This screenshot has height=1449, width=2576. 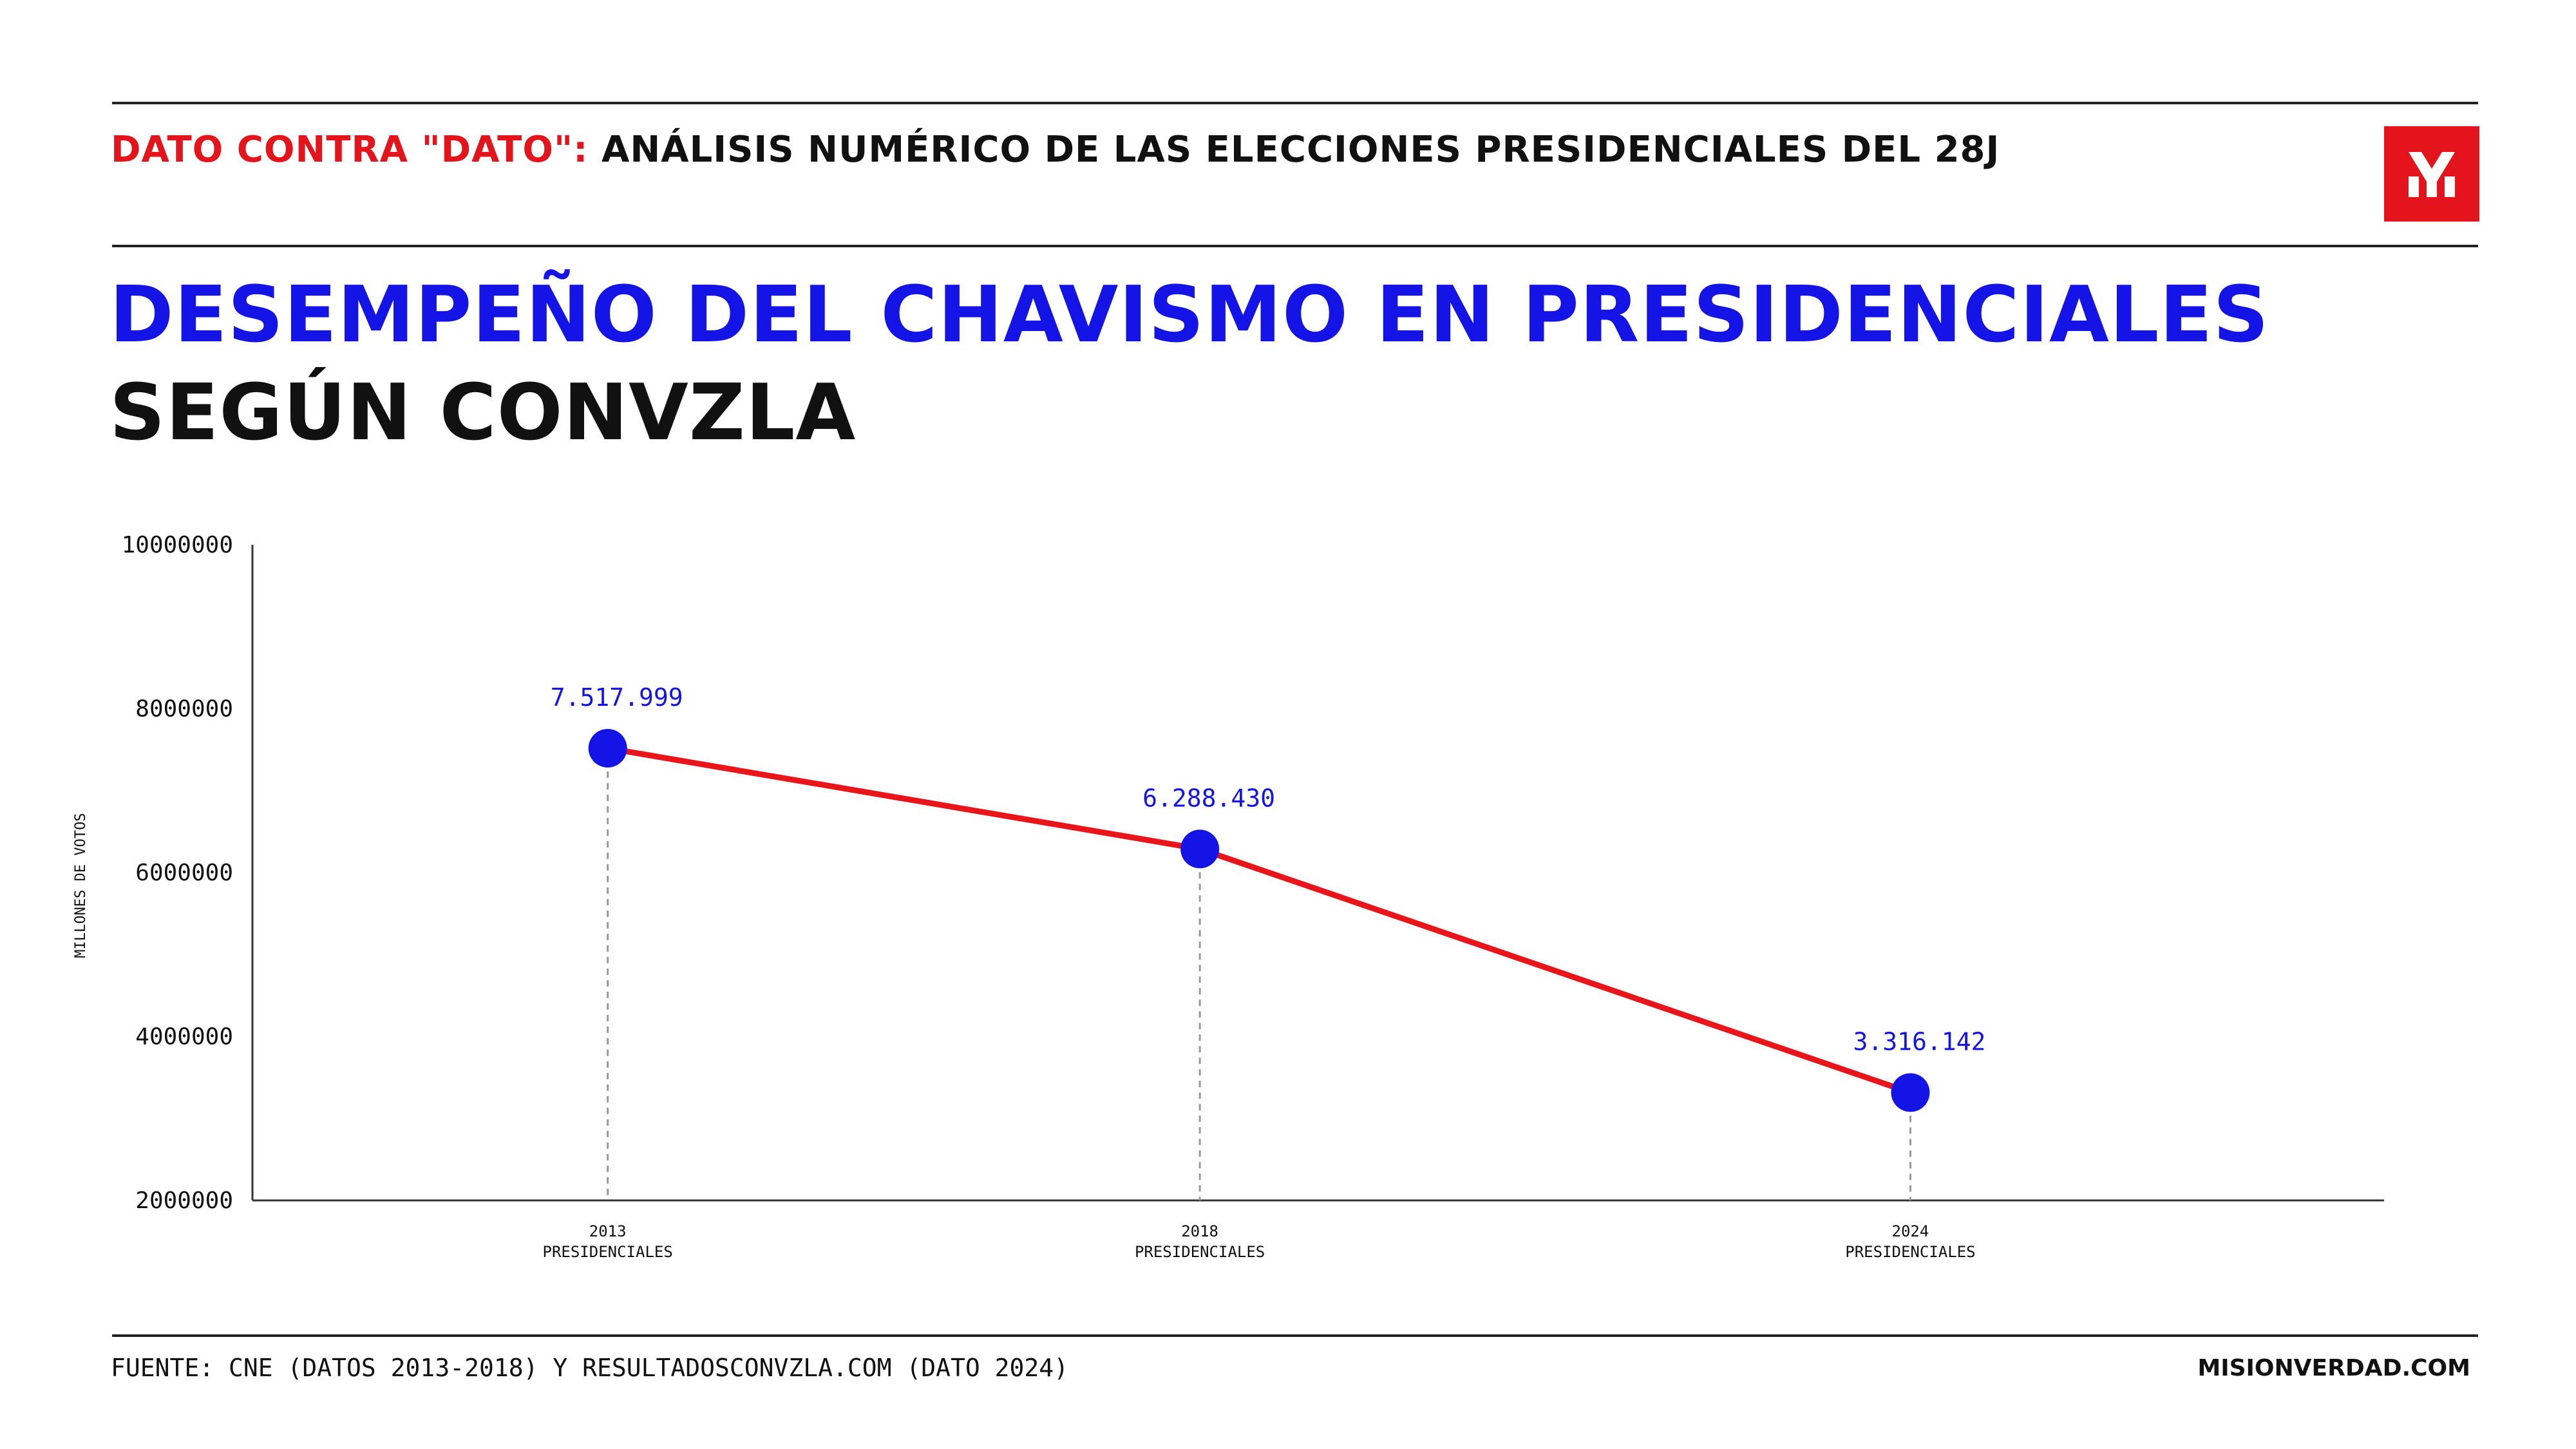 What do you see at coordinates (1199, 1231) in the screenshot?
I see `x-tick-year: 2018` at bounding box center [1199, 1231].